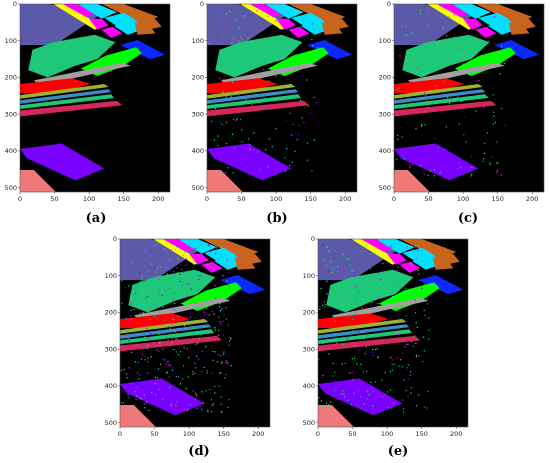 This screenshot has height=463, width=550. I want to click on class-region-c11, so click(369, 343).